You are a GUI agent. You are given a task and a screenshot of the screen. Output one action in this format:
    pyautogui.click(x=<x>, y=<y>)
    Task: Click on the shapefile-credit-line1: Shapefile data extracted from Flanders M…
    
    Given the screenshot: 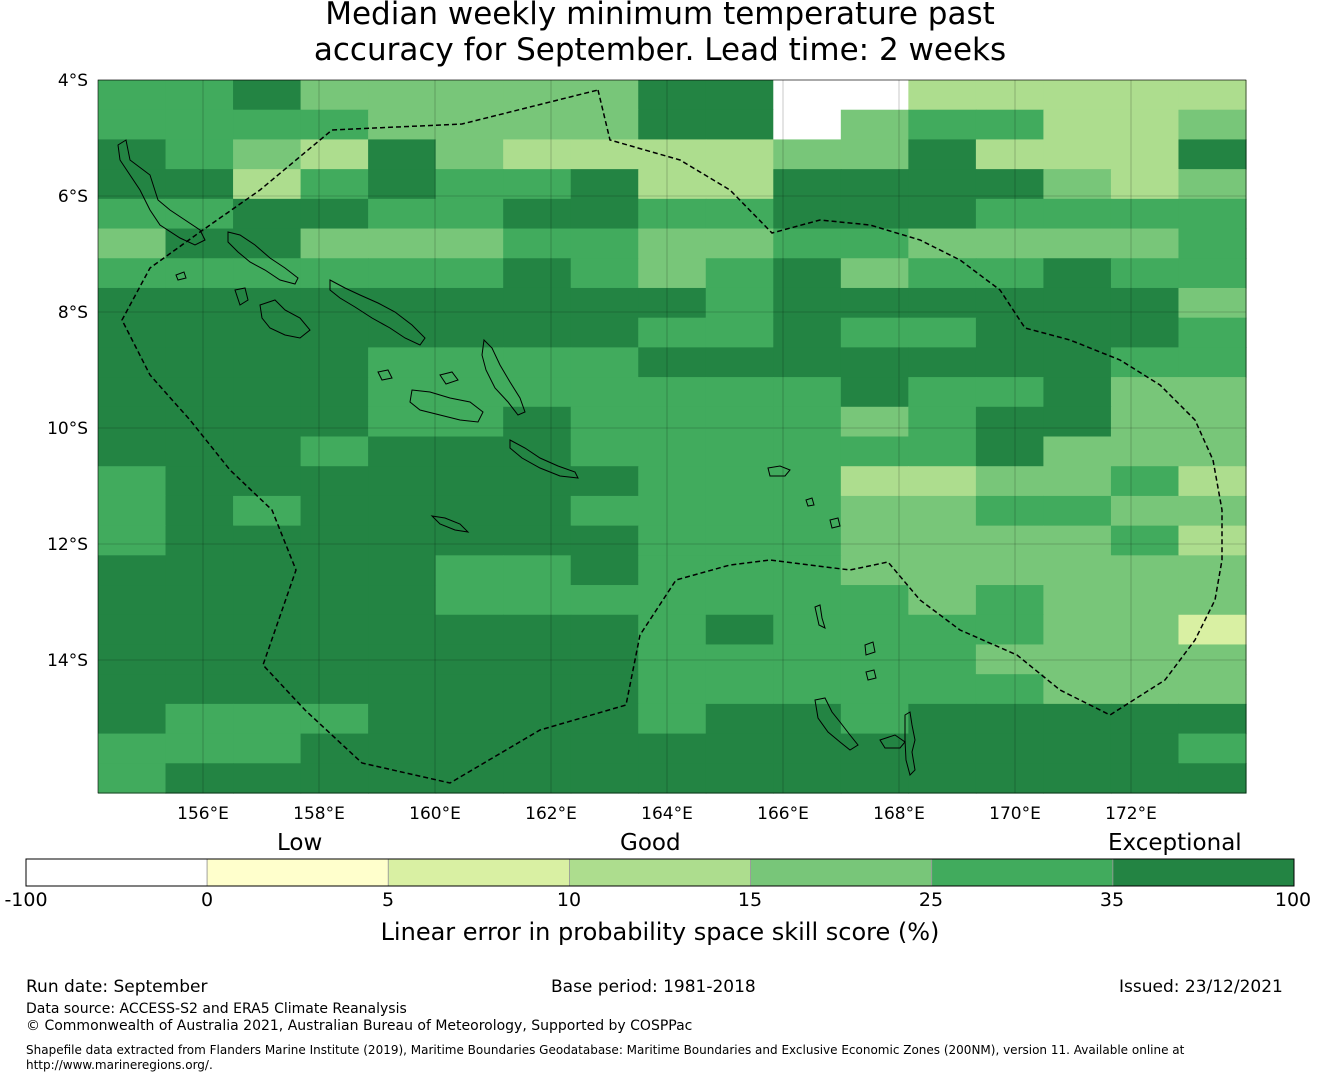 What is the action you would take?
    pyautogui.click(x=605, y=1050)
    